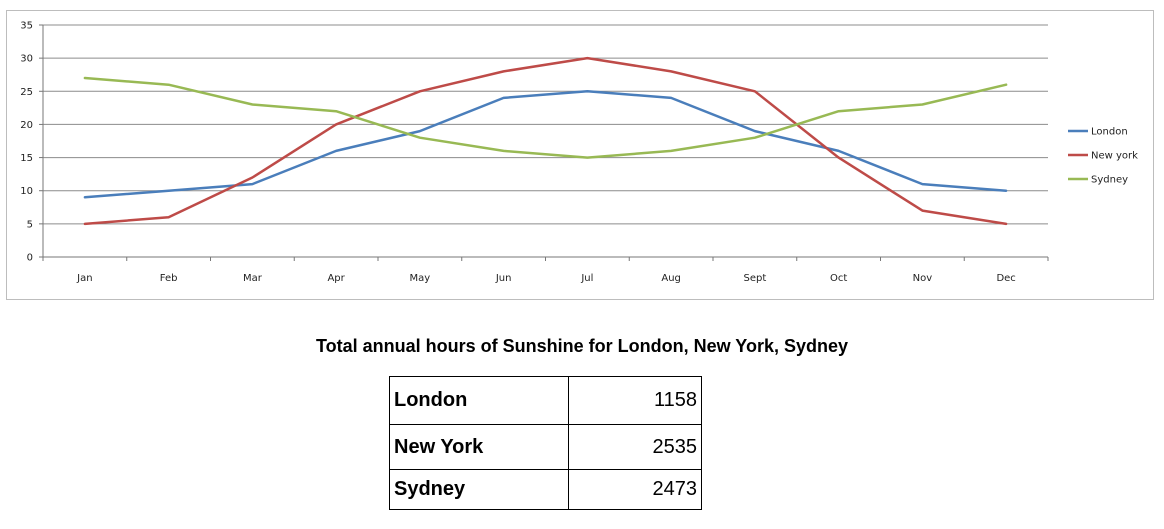  Describe the element at coordinates (84, 278) in the screenshot. I see `x-tick-label: Jan` at that location.